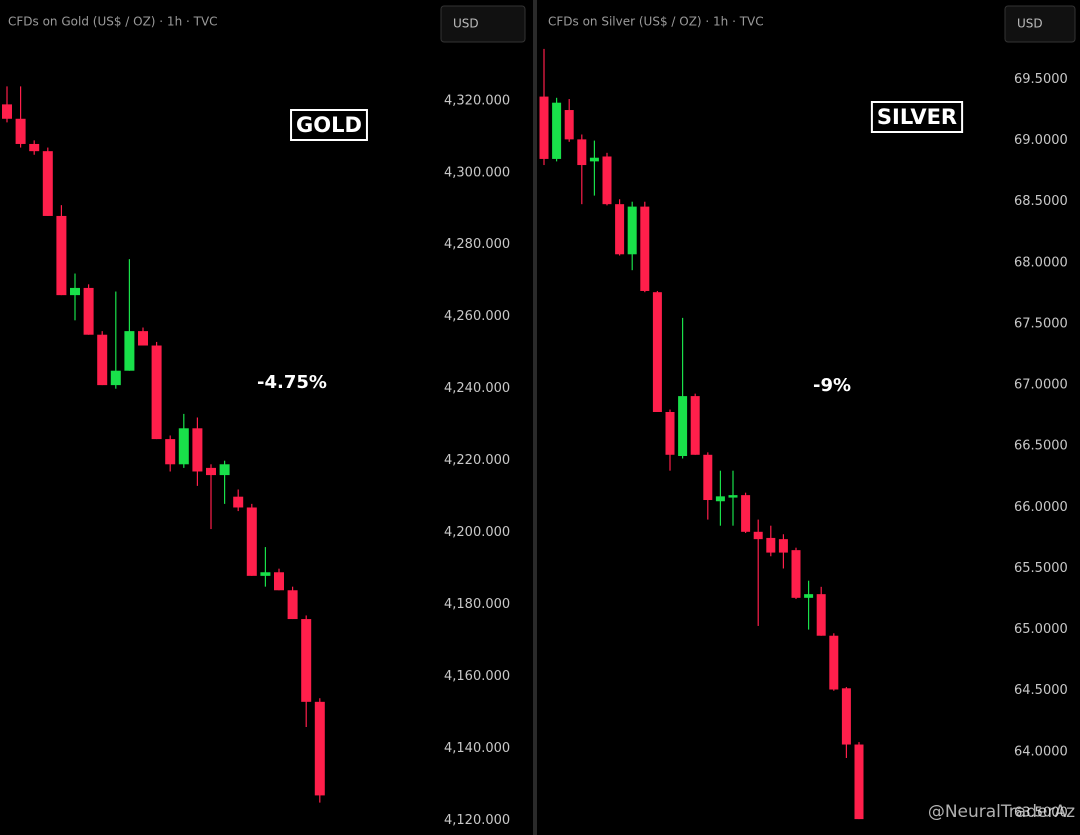 This screenshot has height=835, width=1080. I want to click on pane-divider, so click(535, 417).